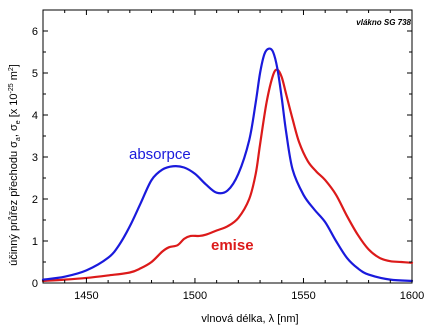 This screenshot has width=428, height=327. What do you see at coordinates (35, 242) in the screenshot?
I see `y-tick-label: 1` at bounding box center [35, 242].